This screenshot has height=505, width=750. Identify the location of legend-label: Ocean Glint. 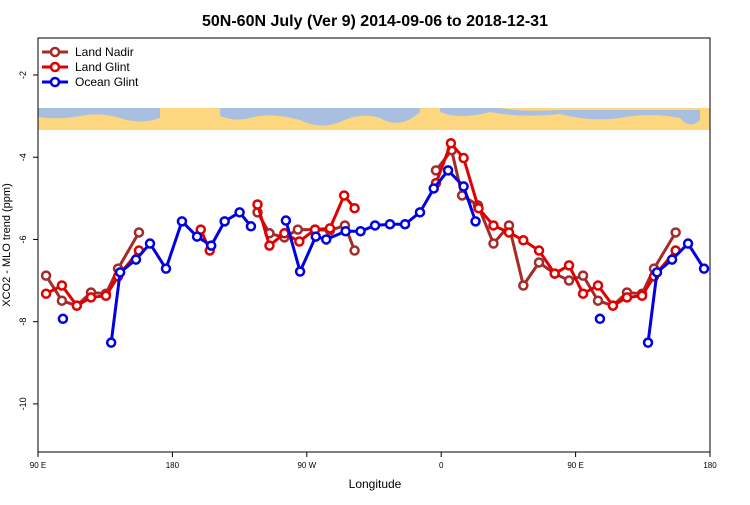
(107, 82).